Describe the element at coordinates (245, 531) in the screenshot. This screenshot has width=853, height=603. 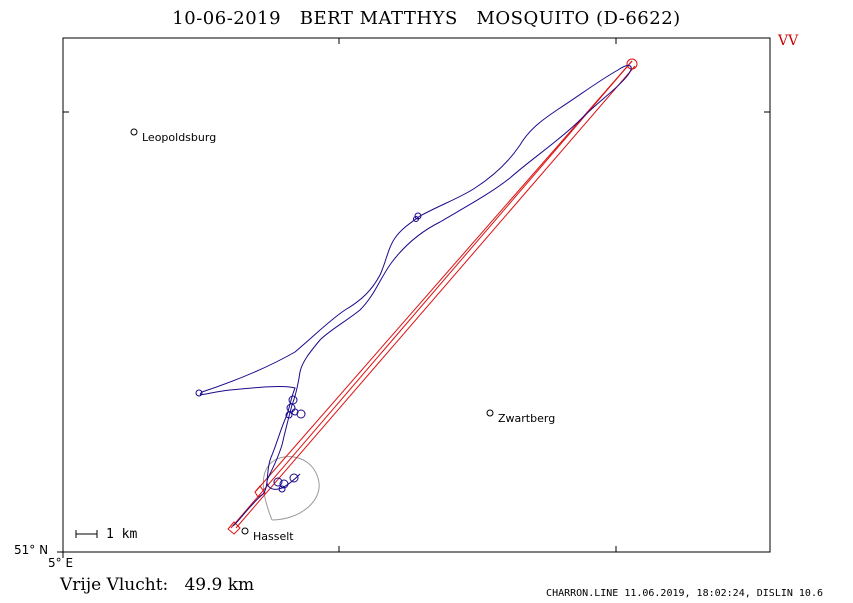
I see `hasselt-marker` at that location.